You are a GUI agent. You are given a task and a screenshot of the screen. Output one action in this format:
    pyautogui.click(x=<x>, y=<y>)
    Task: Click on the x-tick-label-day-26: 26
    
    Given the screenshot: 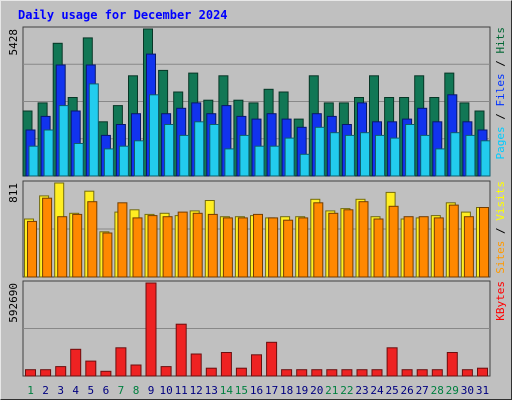 What is the action you would take?
    pyautogui.click(x=406, y=390)
    